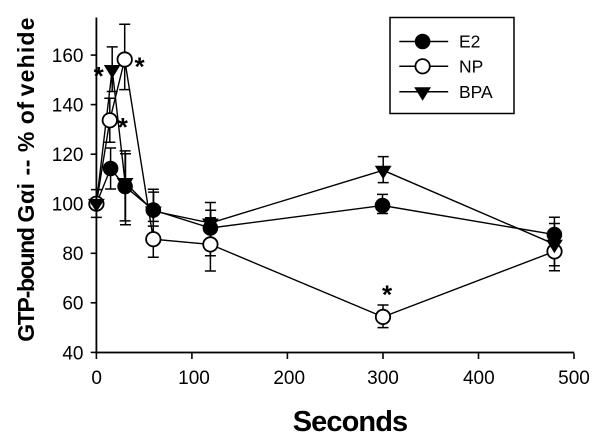 The height and width of the screenshot is (444, 600). Describe the element at coordinates (471, 66) in the screenshot. I see `svg-text: NP` at that location.